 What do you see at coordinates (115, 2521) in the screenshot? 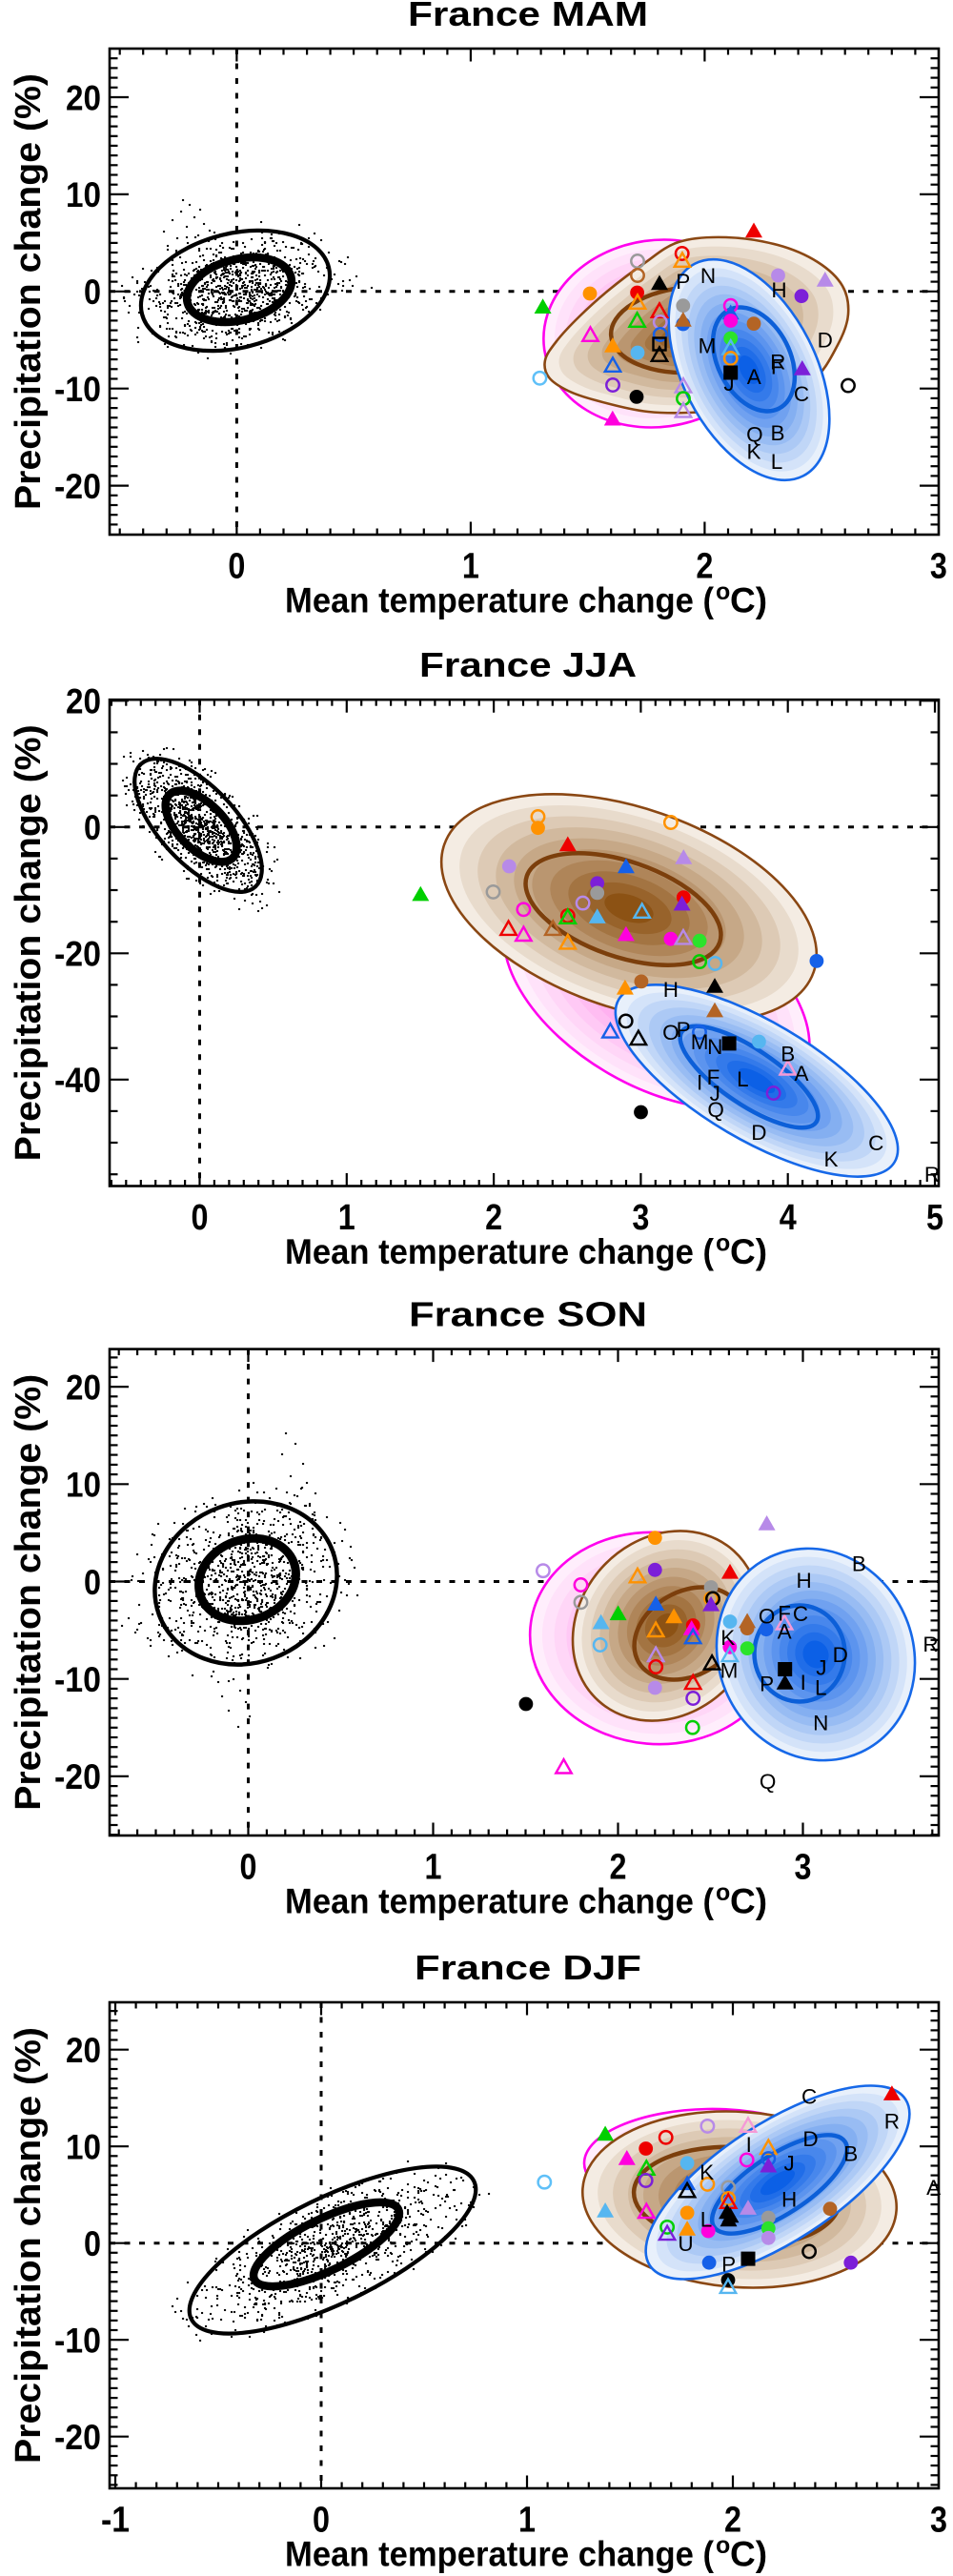
I see `svg-text: -1` at bounding box center [115, 2521].